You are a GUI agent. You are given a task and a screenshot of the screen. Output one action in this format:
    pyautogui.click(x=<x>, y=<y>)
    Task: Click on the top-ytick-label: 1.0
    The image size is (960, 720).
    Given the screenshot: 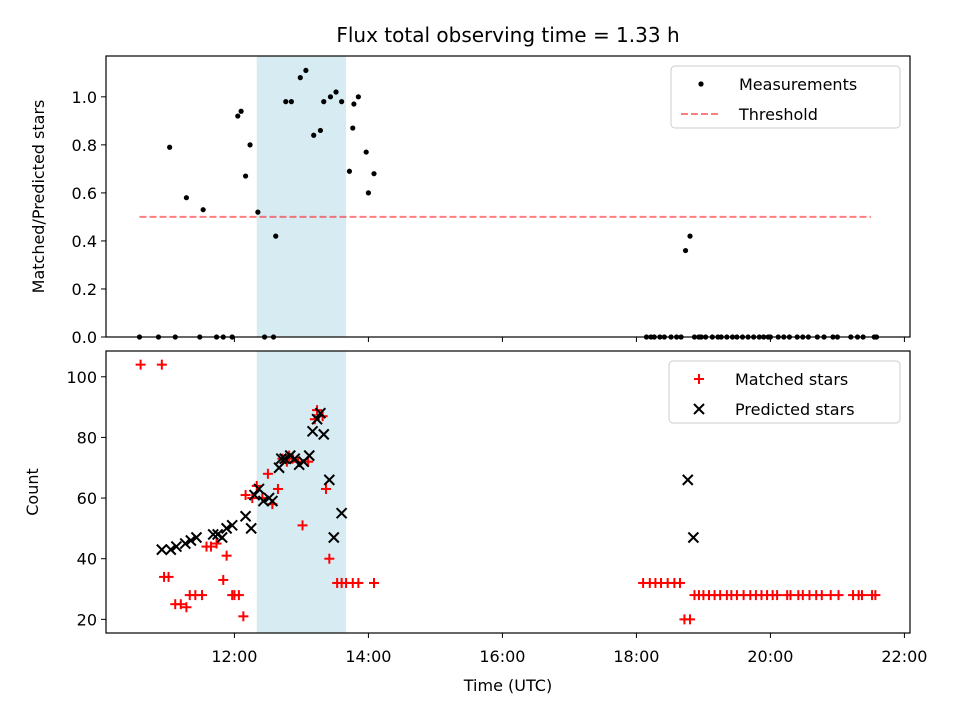 What is the action you would take?
    pyautogui.click(x=84, y=97)
    